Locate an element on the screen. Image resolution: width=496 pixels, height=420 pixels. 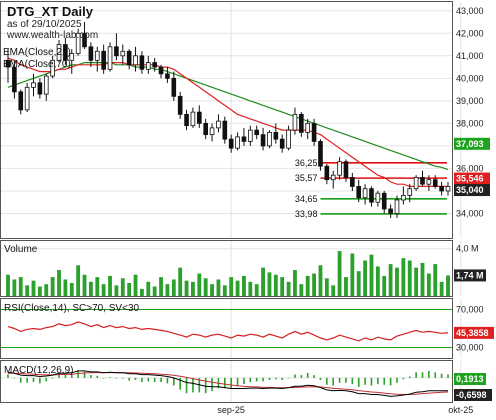
price-tick-label: 42,000 is located at coordinates (470, 33).